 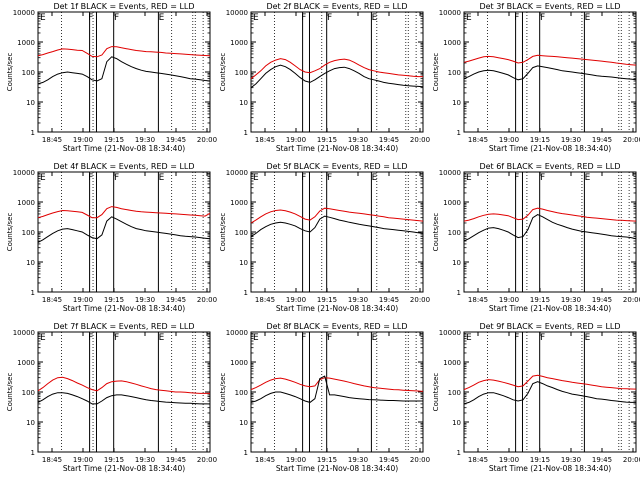 I want to click on plot-title: Det 5f BLACK = Events, RED = LLD, so click(x=336, y=166).